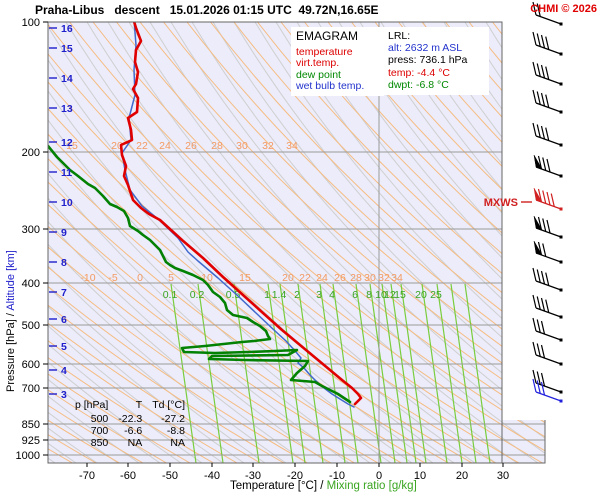  What do you see at coordinates (64, 263) in the screenshot?
I see `altitude-tick-label: 8` at bounding box center [64, 263].